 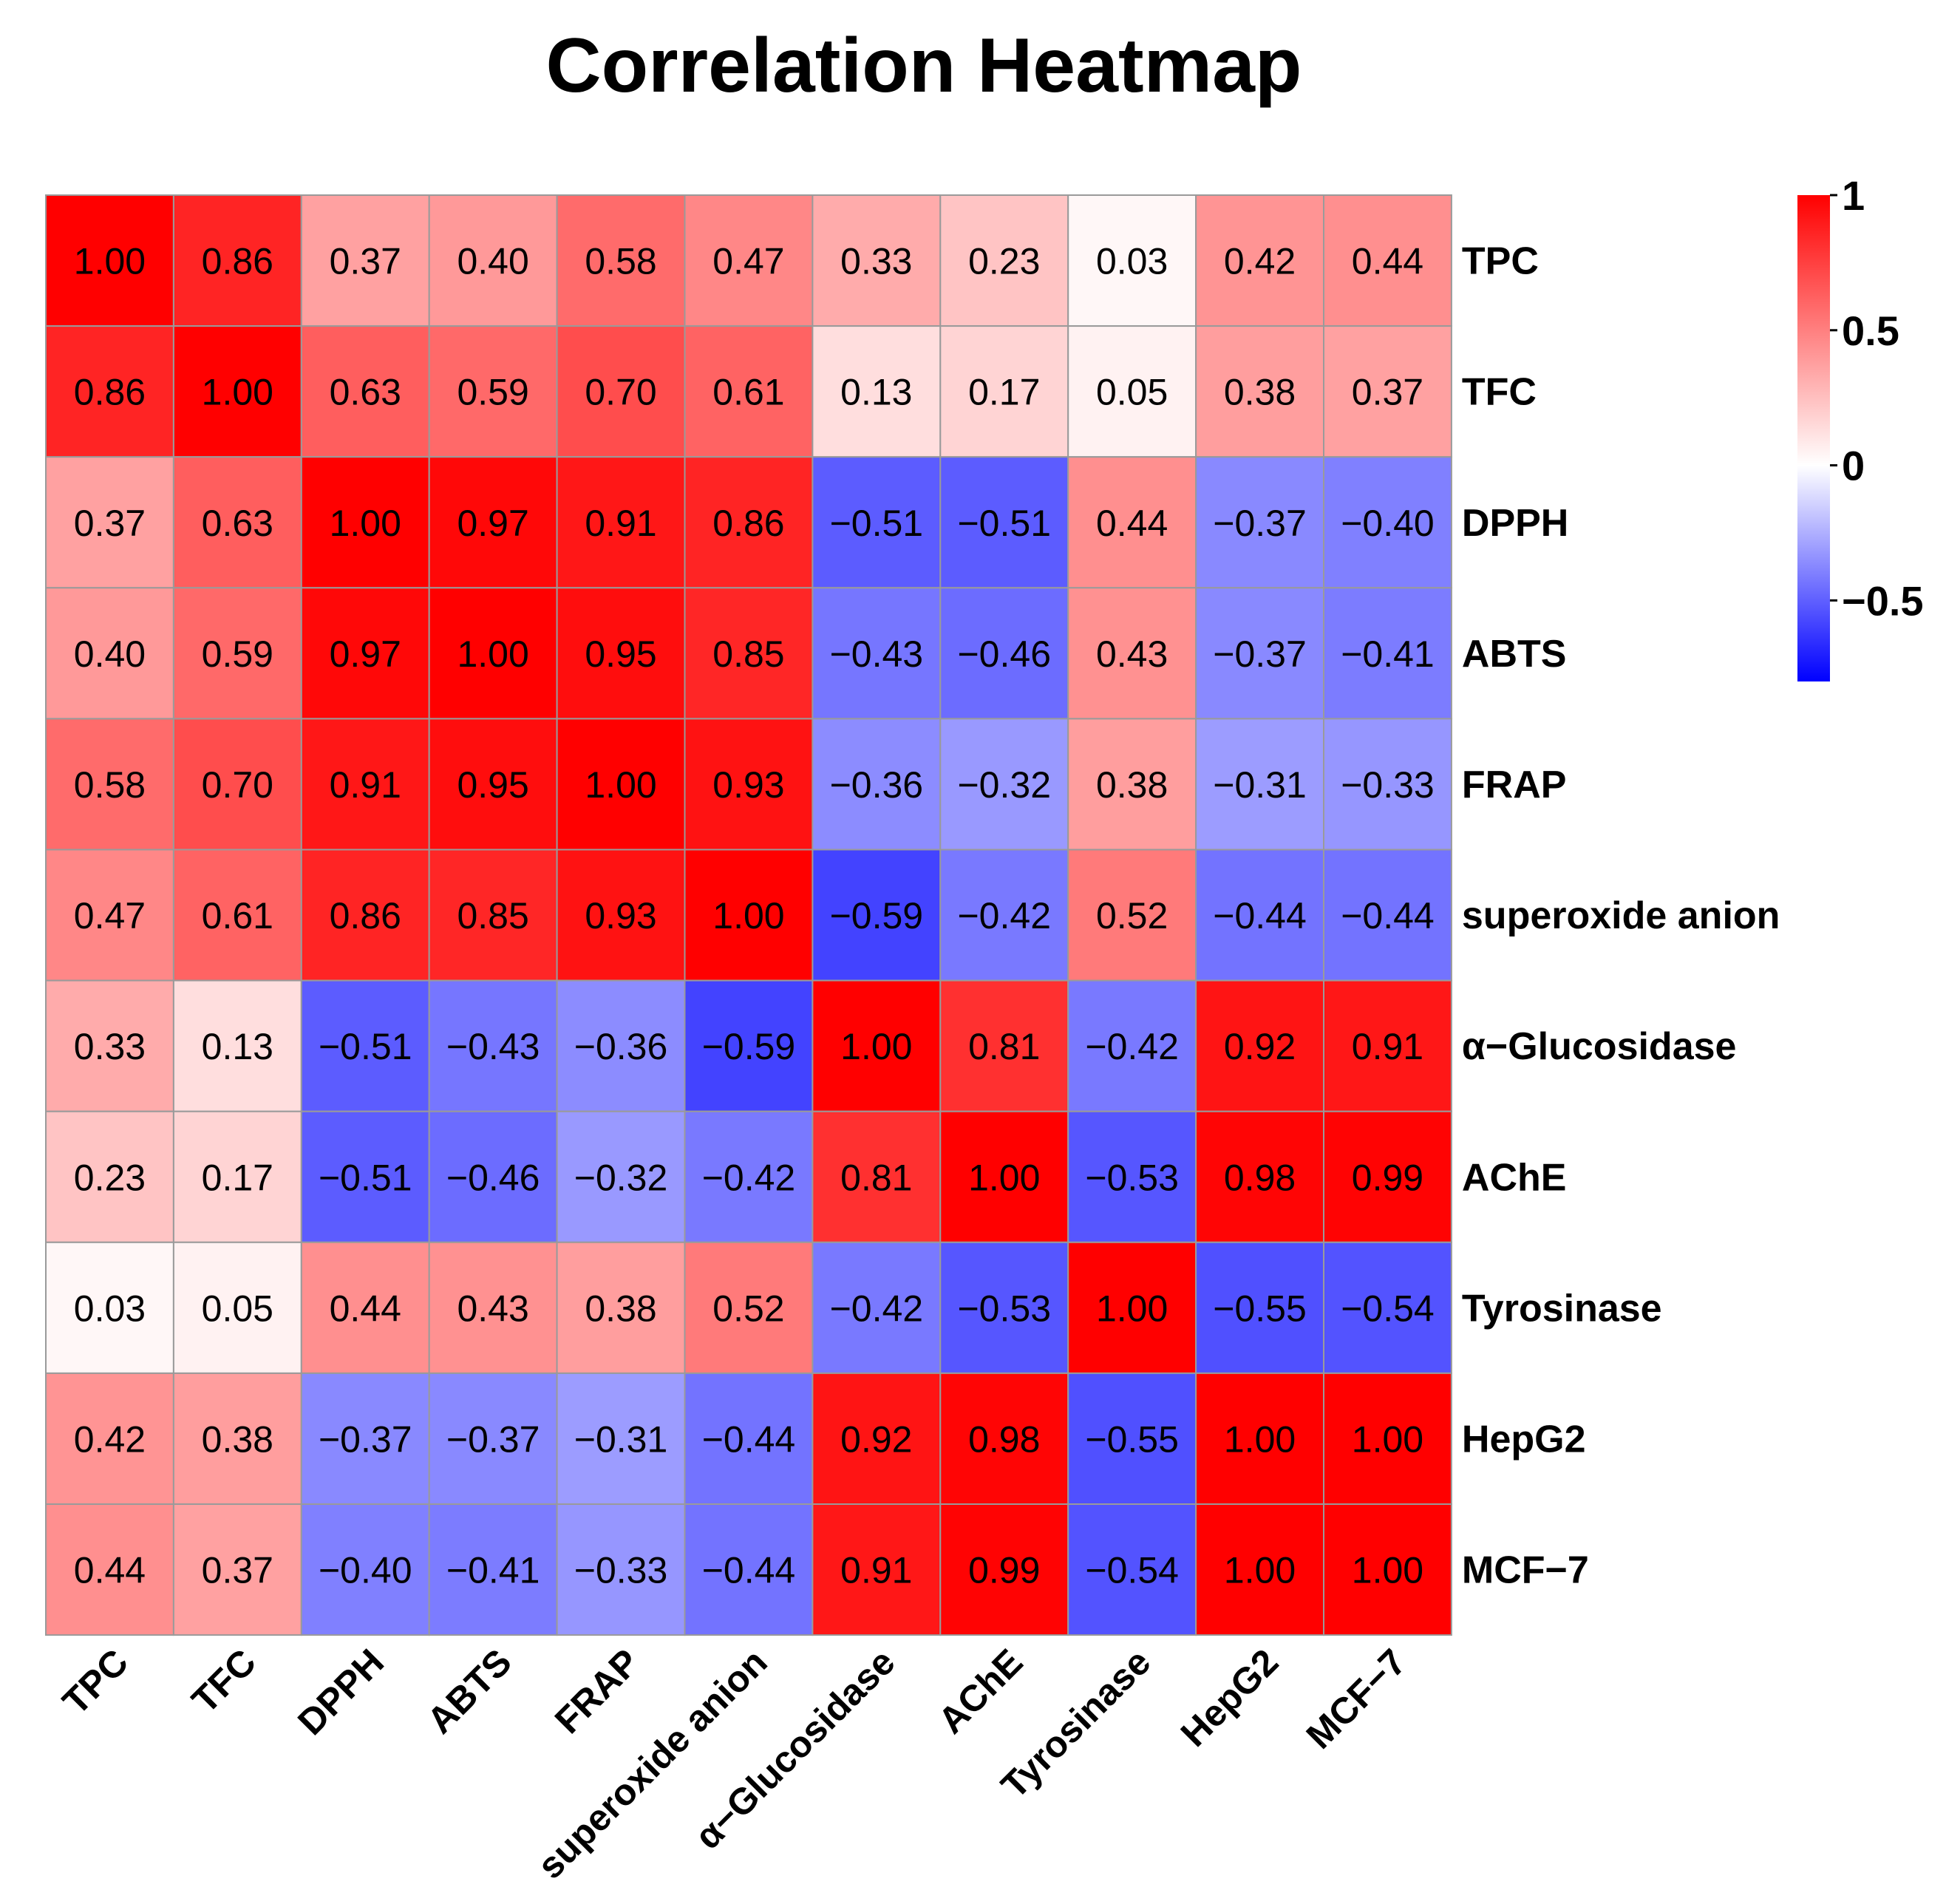 What do you see at coordinates (621, 523) in the screenshot?
I see `cell-value-label: 0.91` at bounding box center [621, 523].